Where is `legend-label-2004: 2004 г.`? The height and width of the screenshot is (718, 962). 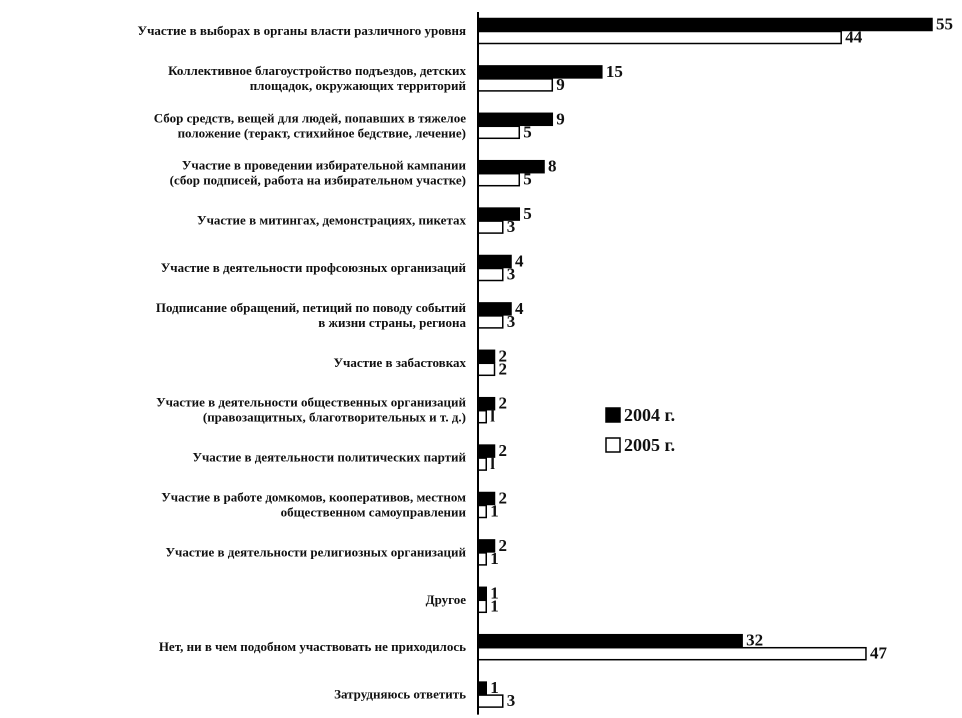
legend-label-2004: 2004 г. is located at coordinates (649, 415).